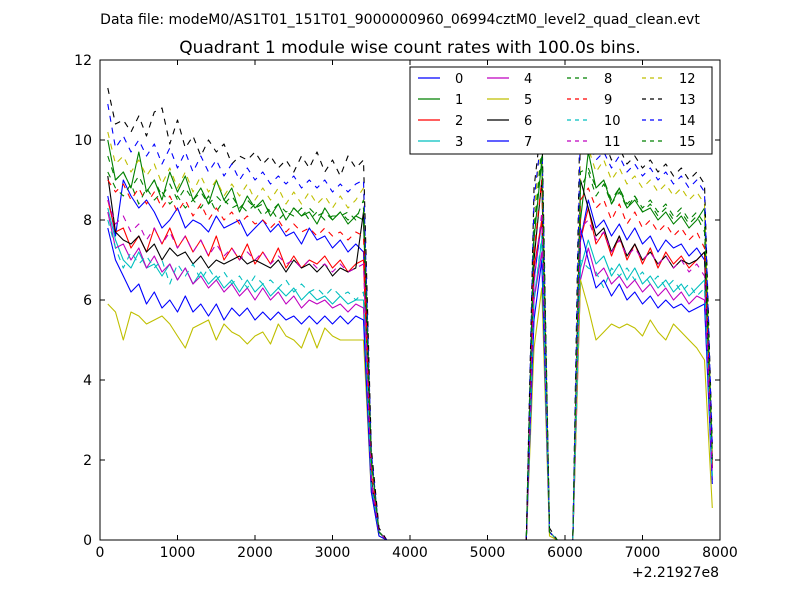  I want to click on legend-label-9: 9, so click(608, 100).